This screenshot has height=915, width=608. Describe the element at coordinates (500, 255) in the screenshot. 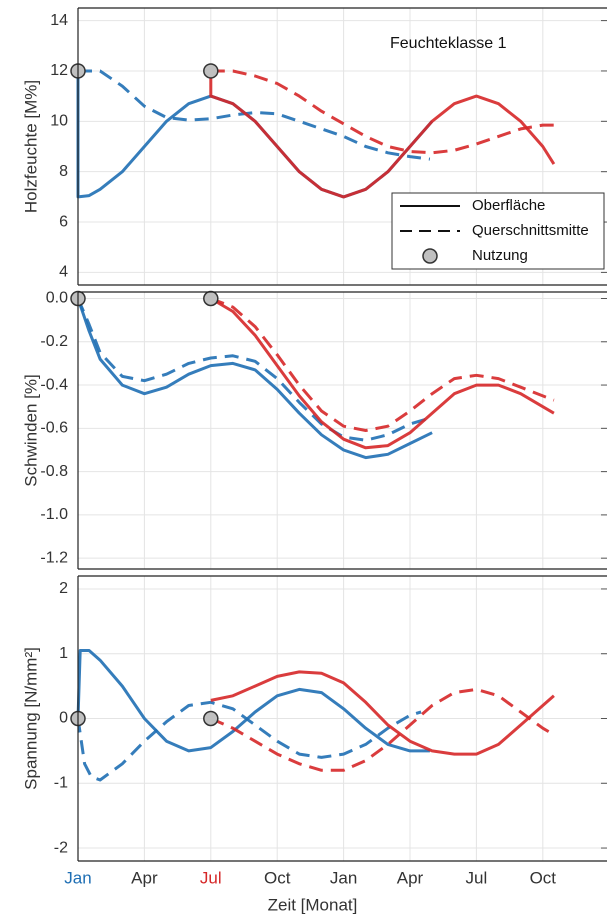

I see `legend-label: Nutzung` at that location.